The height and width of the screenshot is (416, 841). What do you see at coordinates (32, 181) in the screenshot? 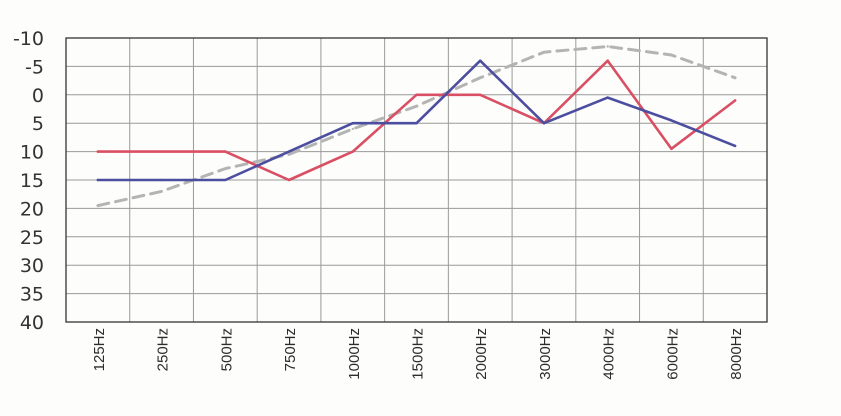
I see `y-tick-label: 15` at bounding box center [32, 181].